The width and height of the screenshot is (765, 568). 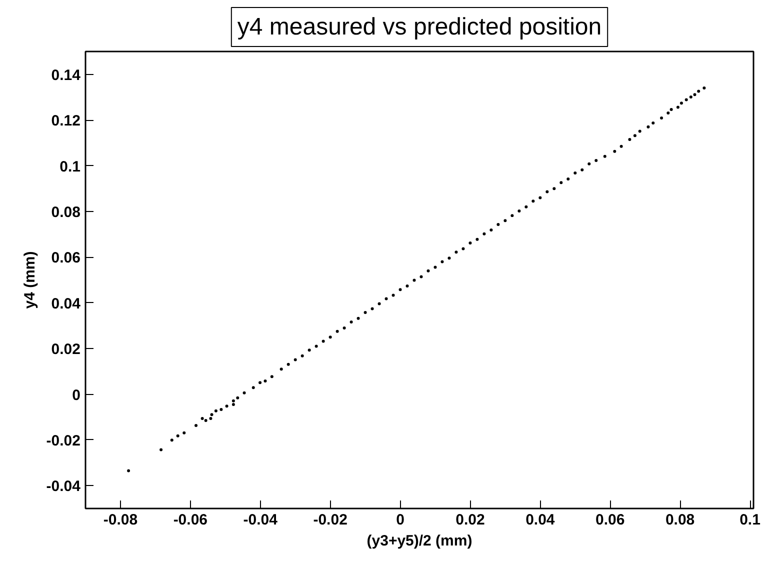 What do you see at coordinates (66, 212) in the screenshot?
I see `y-tick-label: 0.08` at bounding box center [66, 212].